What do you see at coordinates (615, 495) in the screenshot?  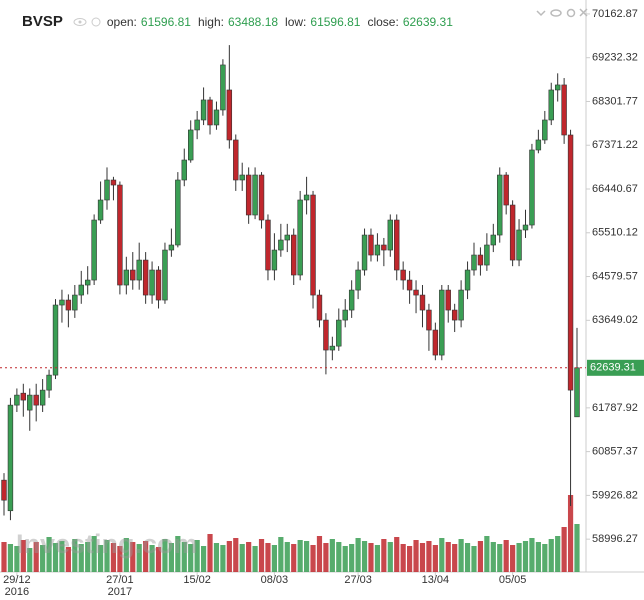 I see `y-tick-label: 59926.82` at bounding box center [615, 495].